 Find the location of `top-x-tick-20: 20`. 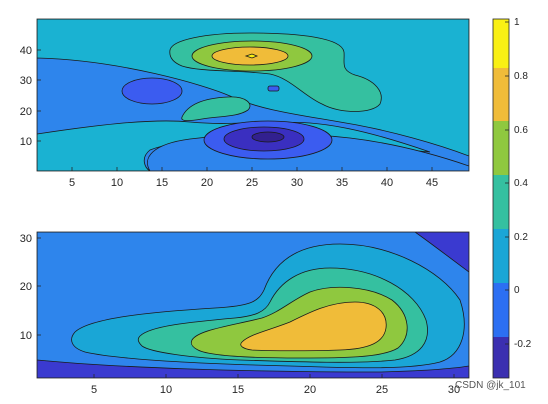

top-x-tick-20: 20 is located at coordinates (207, 183).